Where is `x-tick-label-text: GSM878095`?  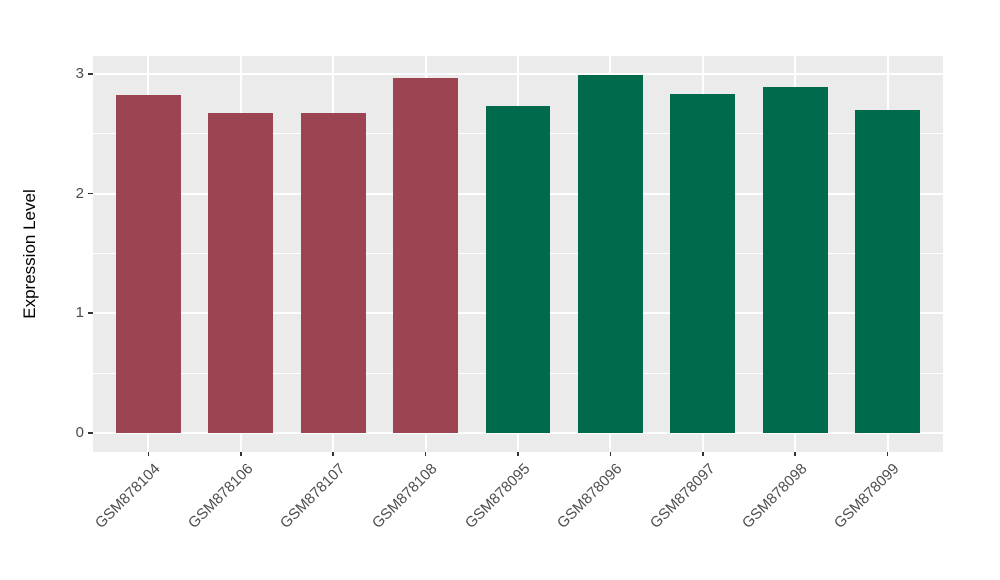 x-tick-label-text: GSM878095 is located at coordinates (497, 496).